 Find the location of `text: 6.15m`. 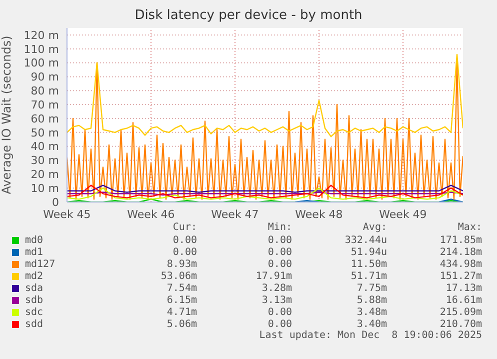

text: 6.15m is located at coordinates (181, 300).